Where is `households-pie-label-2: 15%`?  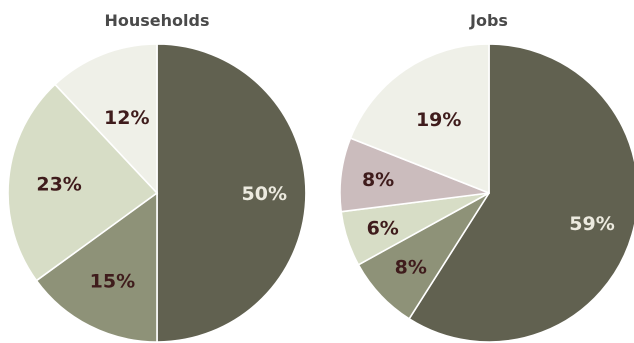 households-pie-label-2: 15% is located at coordinates (112, 282).